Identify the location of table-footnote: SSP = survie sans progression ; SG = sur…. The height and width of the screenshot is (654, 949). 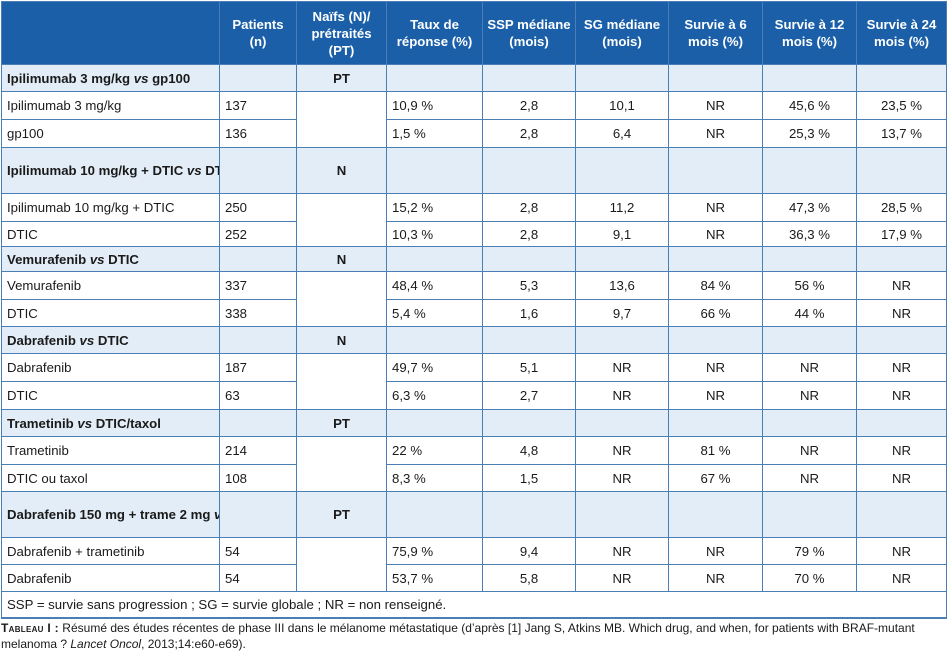
(474, 605).